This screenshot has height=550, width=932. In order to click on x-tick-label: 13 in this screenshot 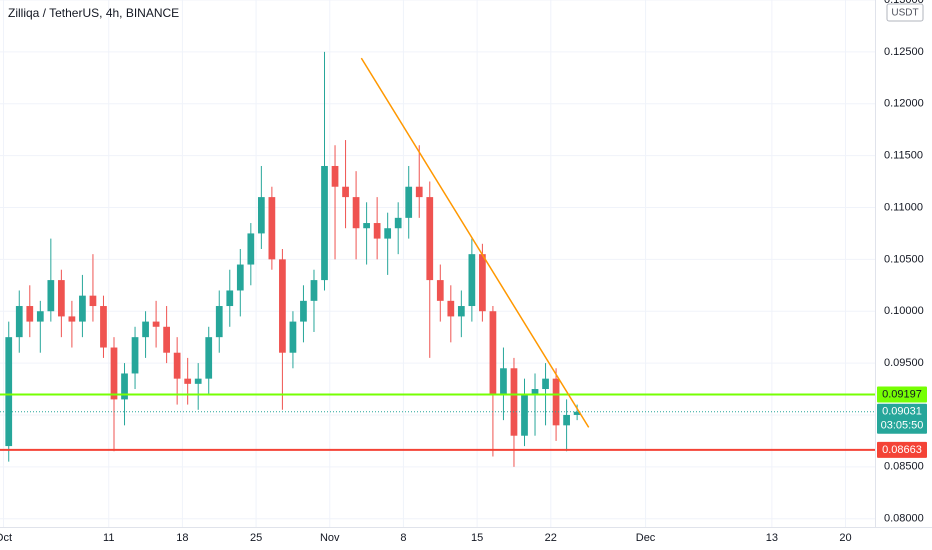, I will do `click(772, 538)`.